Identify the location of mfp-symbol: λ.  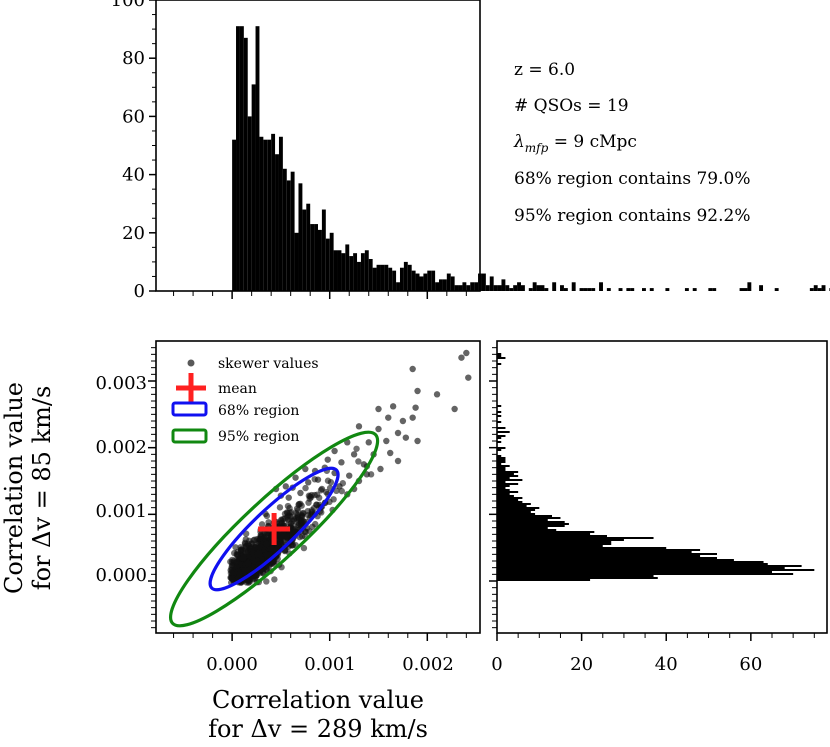
(519, 142).